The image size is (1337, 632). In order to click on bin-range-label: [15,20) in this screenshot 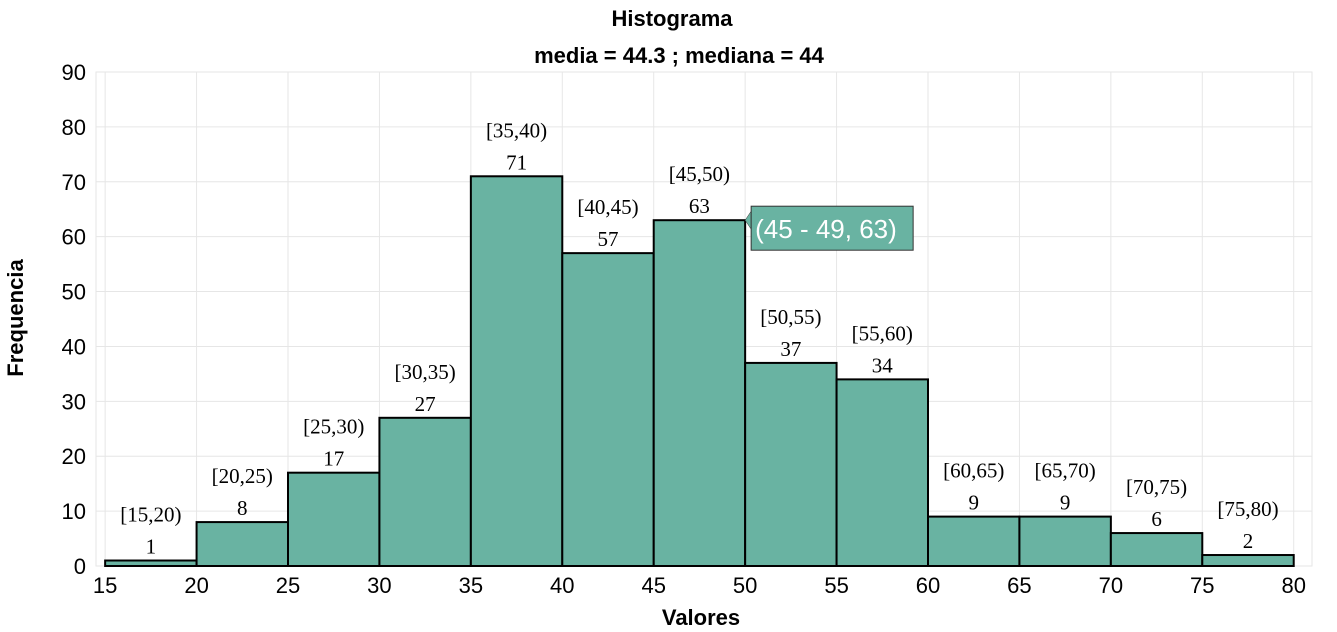, I will do `click(150, 515)`.